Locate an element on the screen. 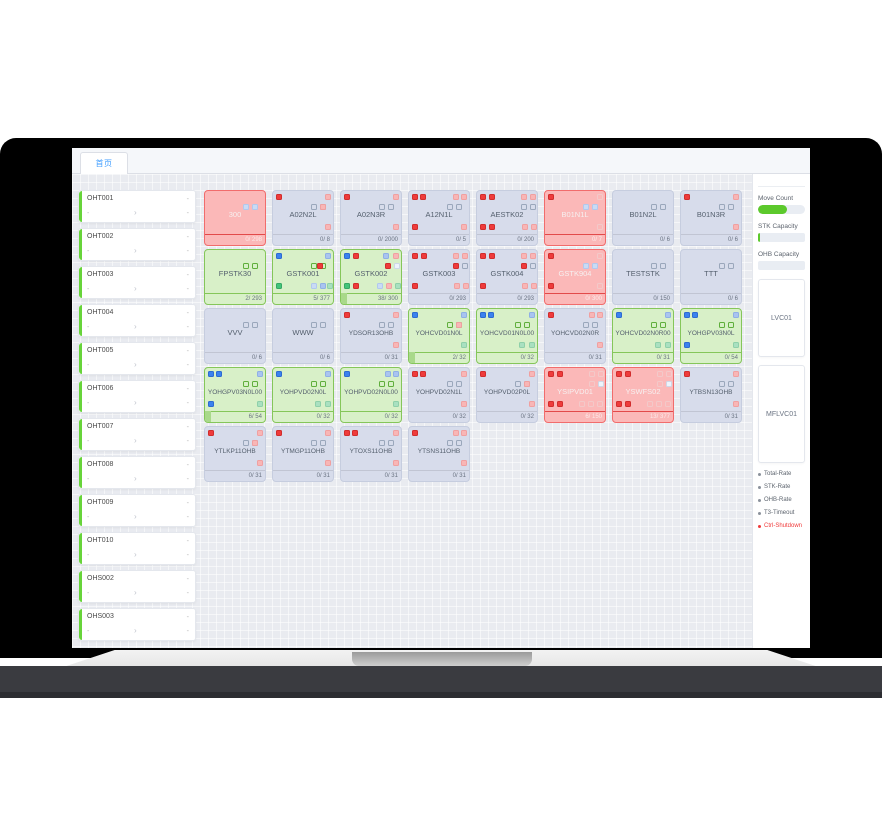  gauge-label: Move Count is located at coordinates (776, 198).